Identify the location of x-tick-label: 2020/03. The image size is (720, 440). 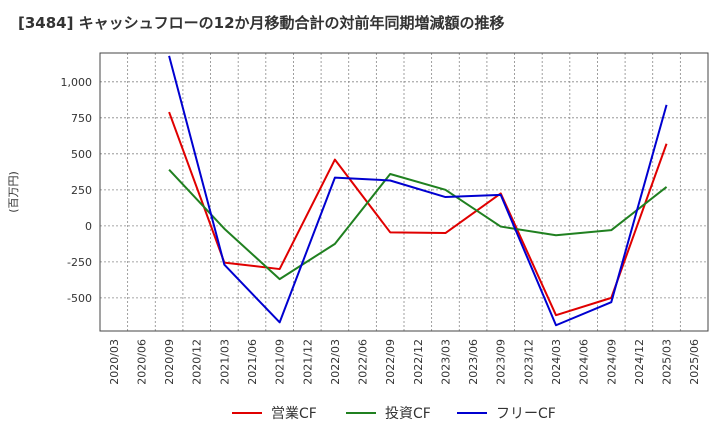
(114, 362).